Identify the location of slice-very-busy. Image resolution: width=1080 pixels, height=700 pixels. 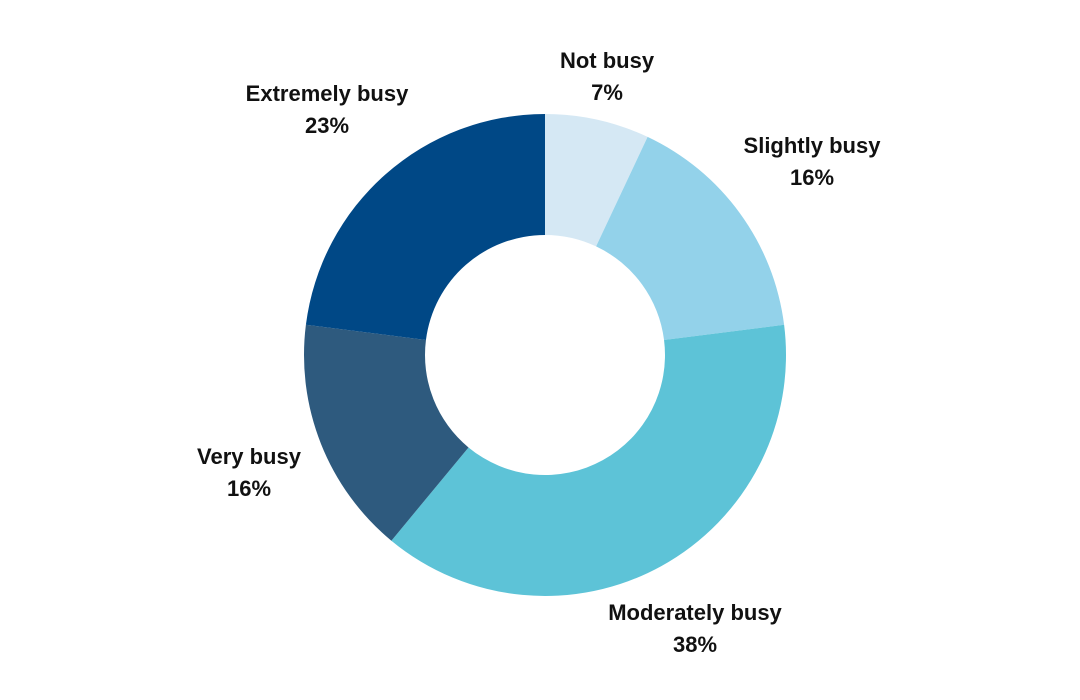
(386, 432).